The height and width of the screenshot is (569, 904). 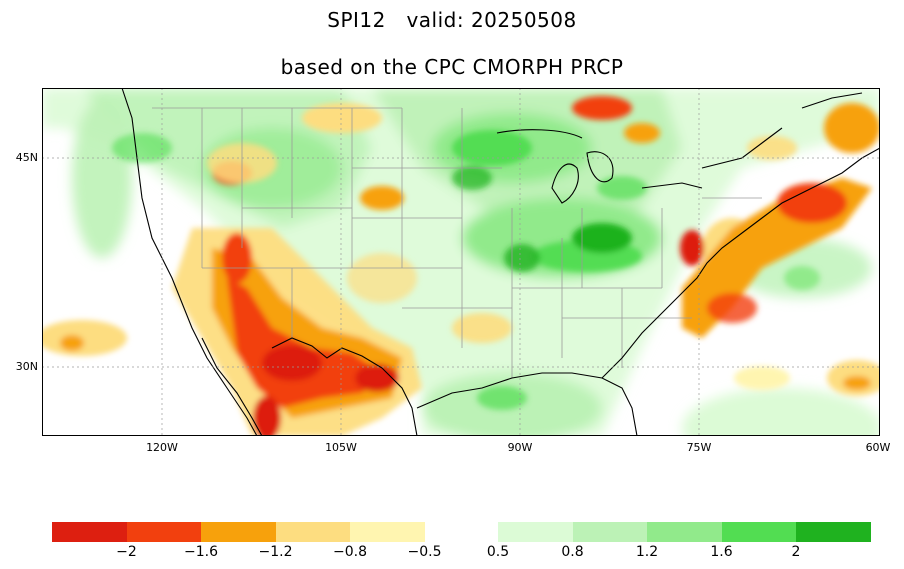 I want to click on legend-label-4: −0.8, so click(x=350, y=552).